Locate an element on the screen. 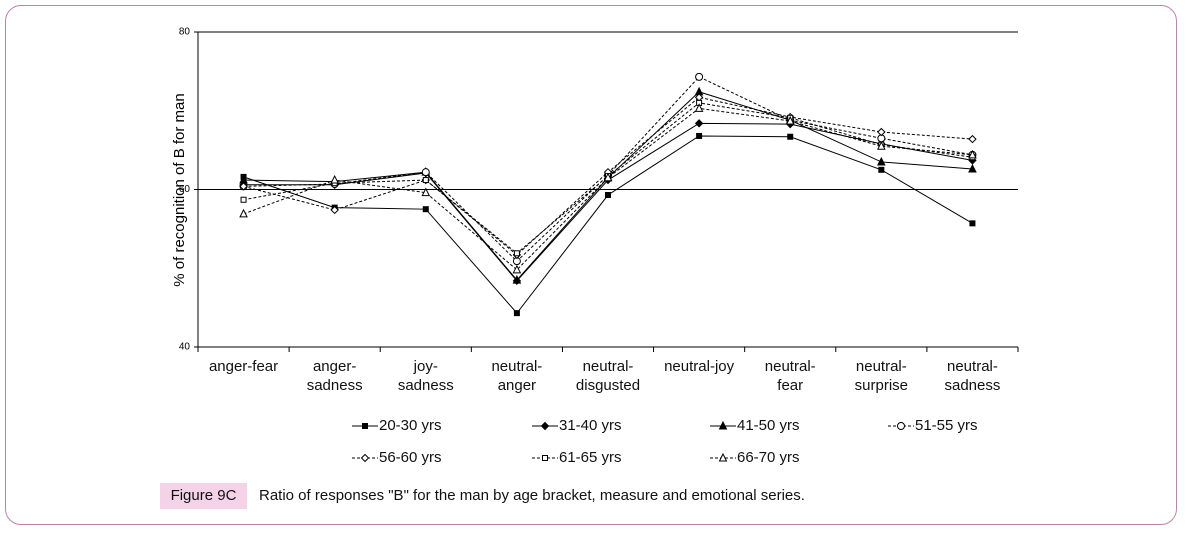 Image resolution: width=1185 pixels, height=533 pixels. legend-label: 31-40 yrs is located at coordinates (590, 425).